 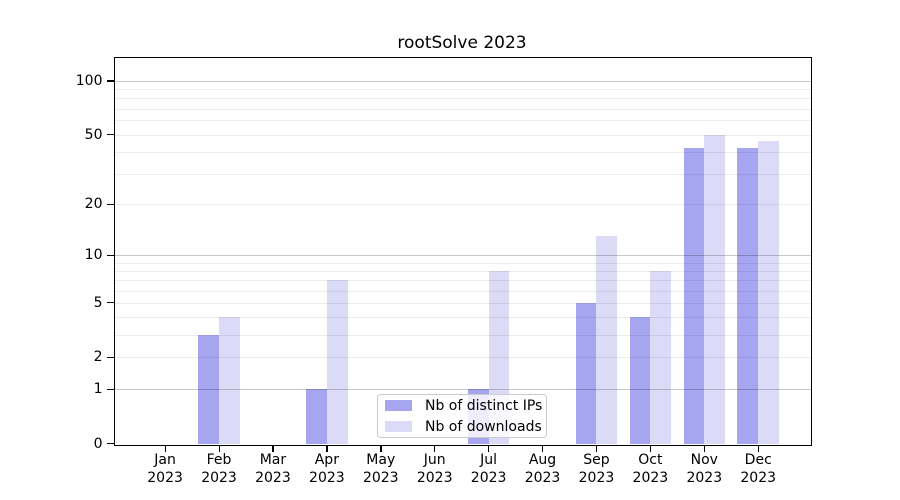 What do you see at coordinates (434, 469) in the screenshot?
I see `x-tick-label-jun: Jun 2023` at bounding box center [434, 469].